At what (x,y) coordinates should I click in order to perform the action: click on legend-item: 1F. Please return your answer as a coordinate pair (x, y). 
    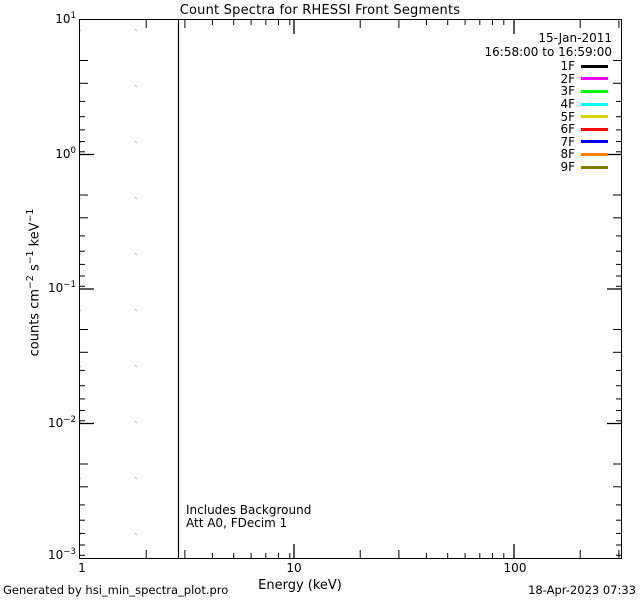
    Looking at the image, I should click on (496, 66).